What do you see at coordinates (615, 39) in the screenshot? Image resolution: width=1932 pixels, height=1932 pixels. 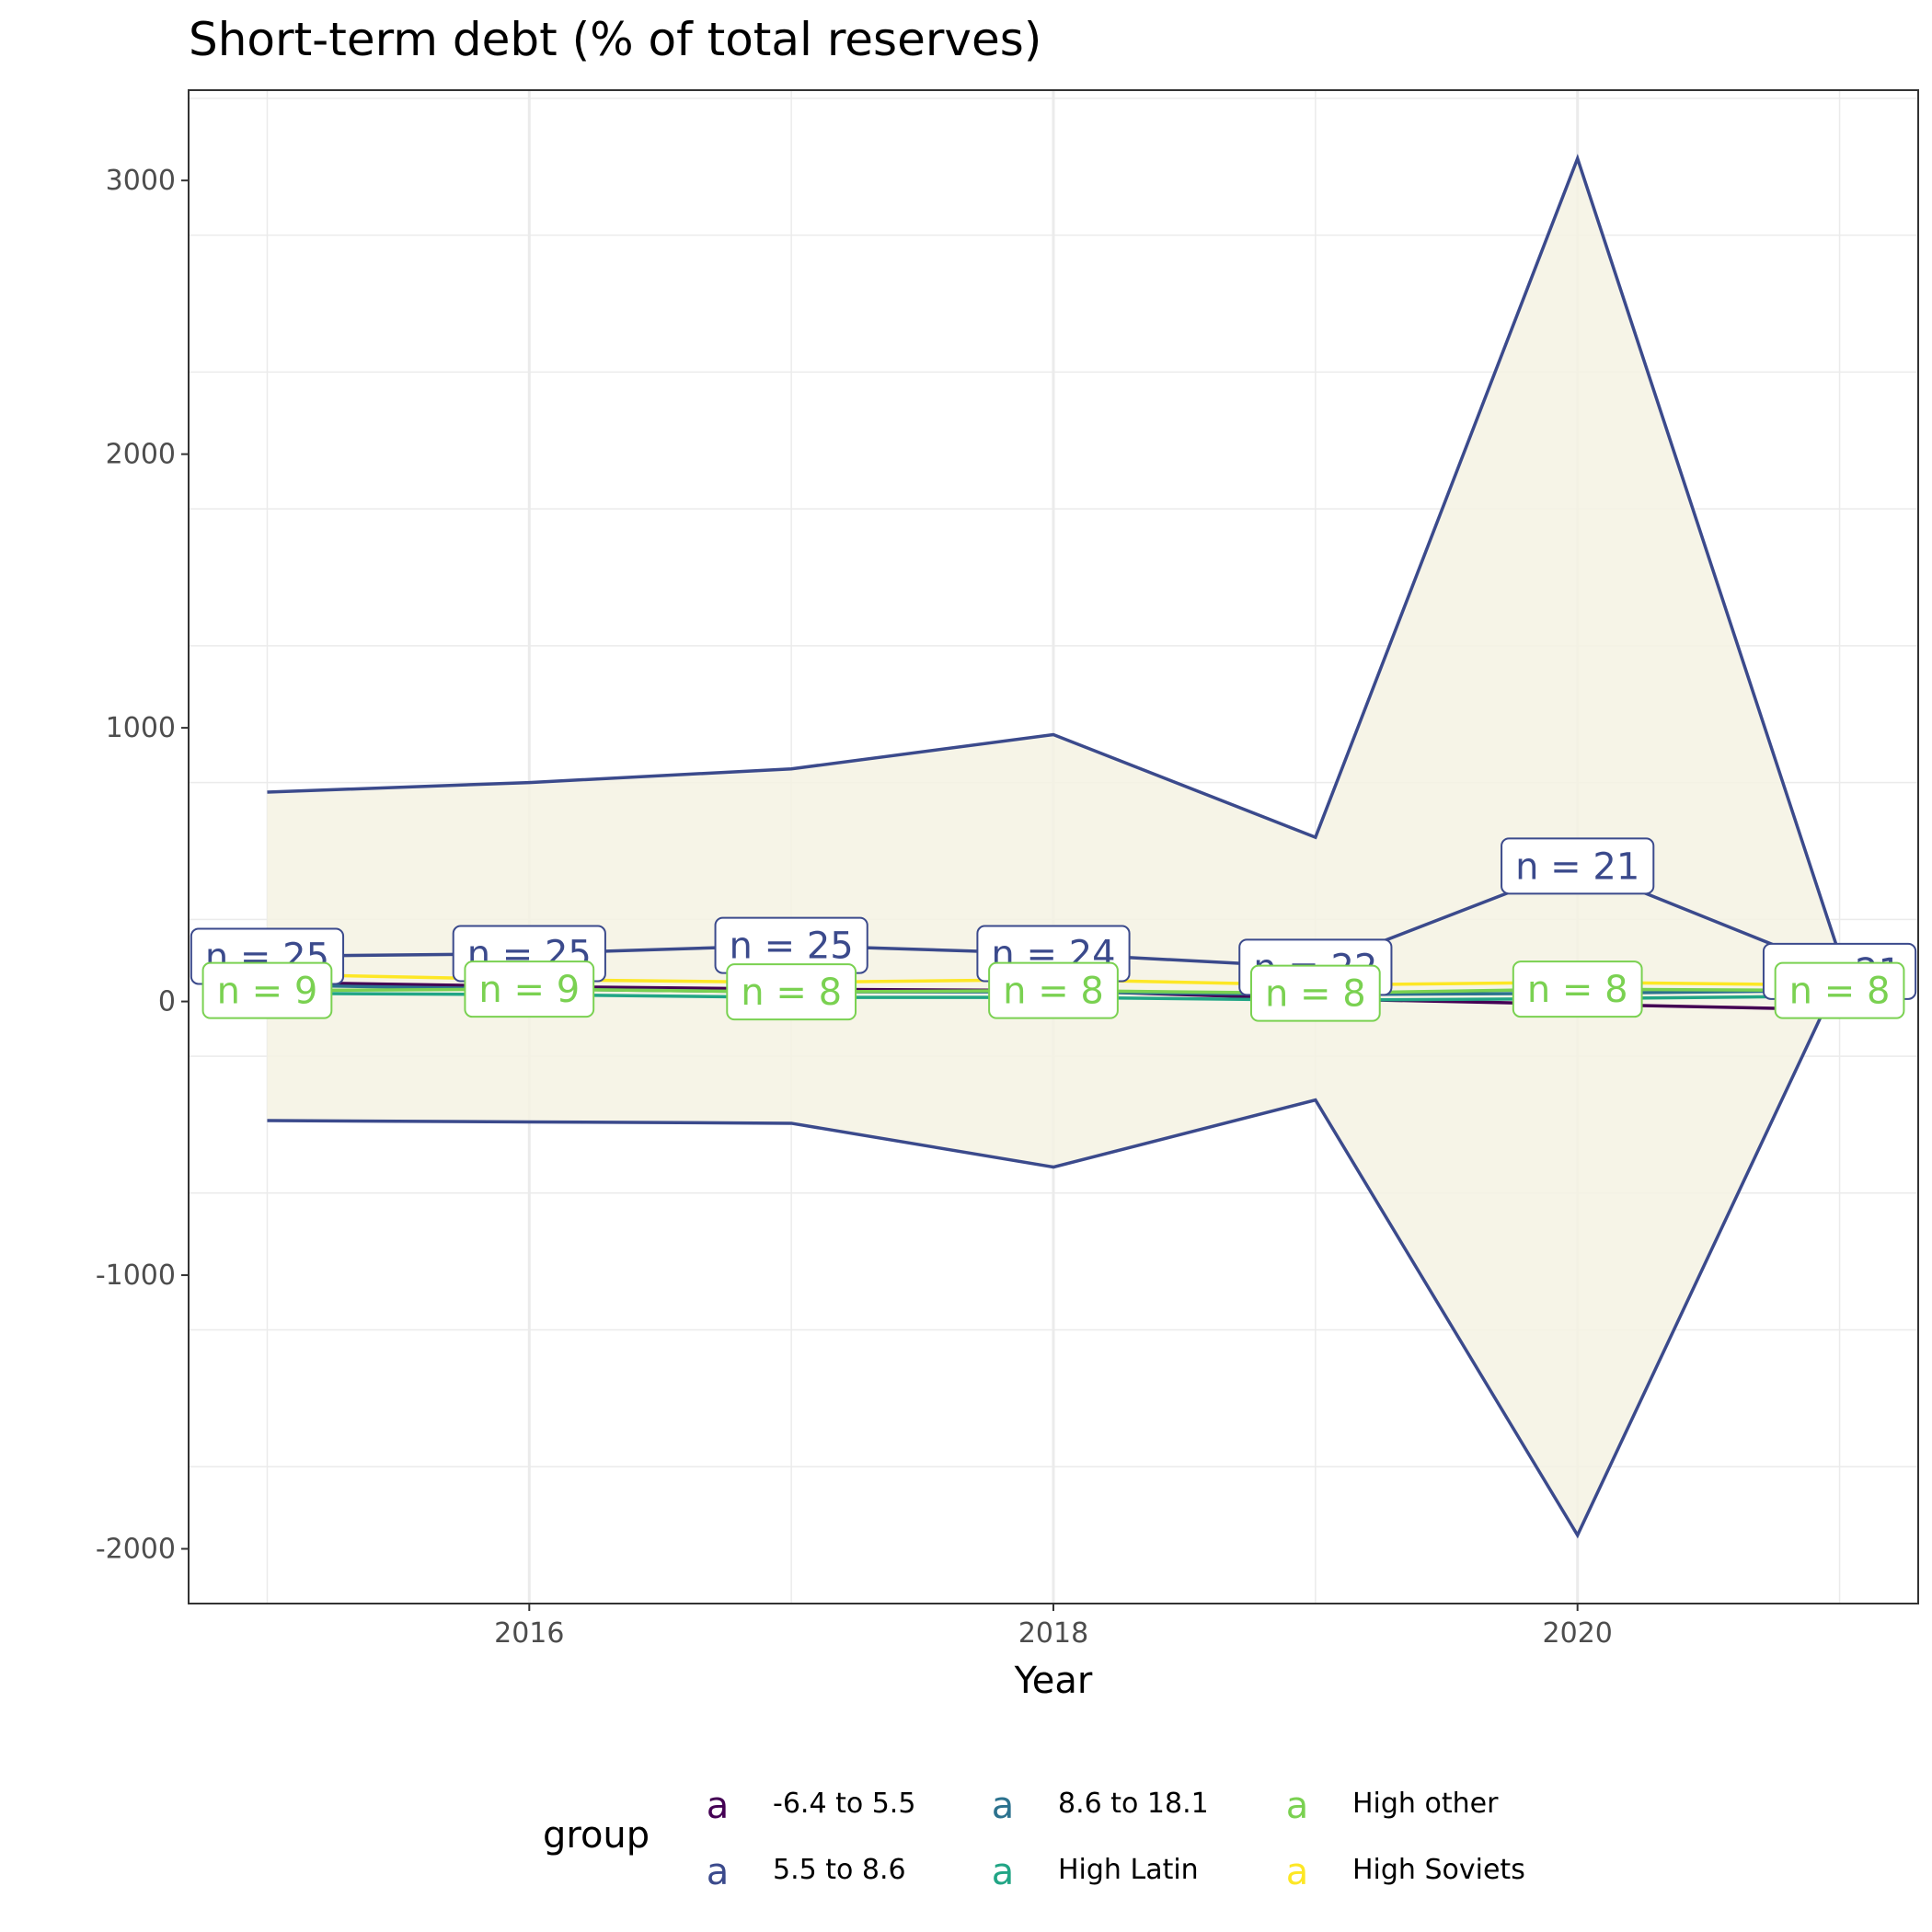 I see `chart-title: Short-term debt (% of total reserves)` at bounding box center [615, 39].